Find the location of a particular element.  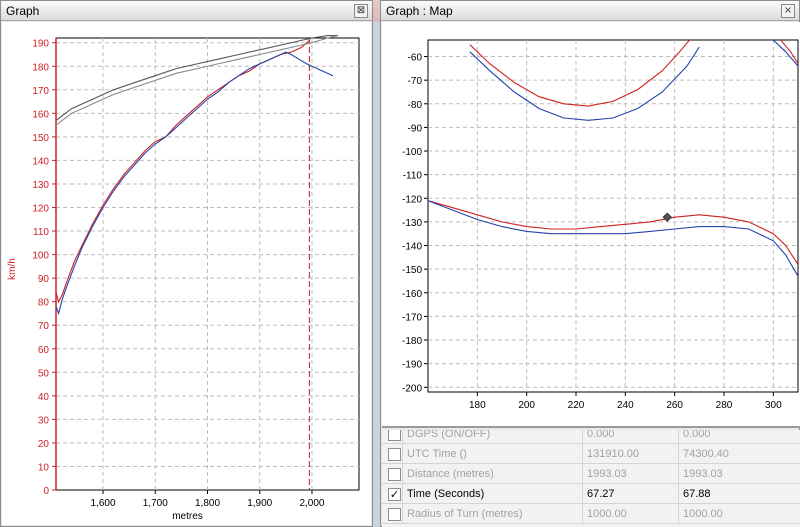

channel-value-1-cell: 67.27 is located at coordinates (630, 494).